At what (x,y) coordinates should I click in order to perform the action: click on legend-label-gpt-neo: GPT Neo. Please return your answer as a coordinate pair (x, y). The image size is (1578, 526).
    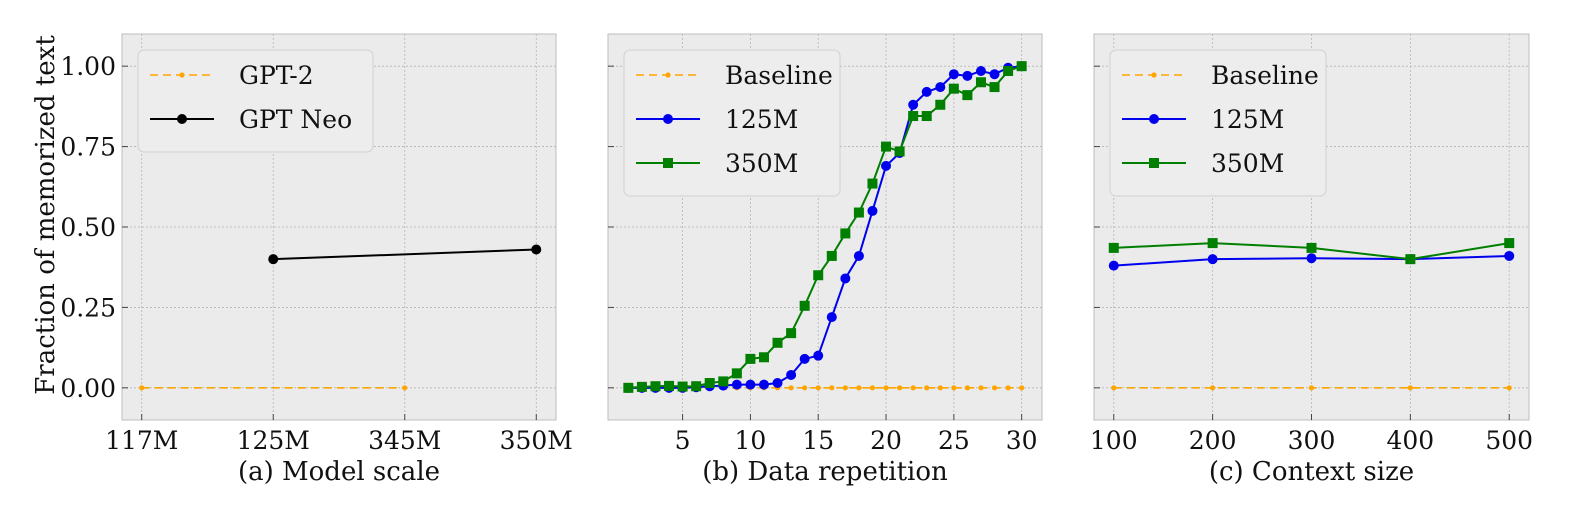
    Looking at the image, I should click on (295, 119).